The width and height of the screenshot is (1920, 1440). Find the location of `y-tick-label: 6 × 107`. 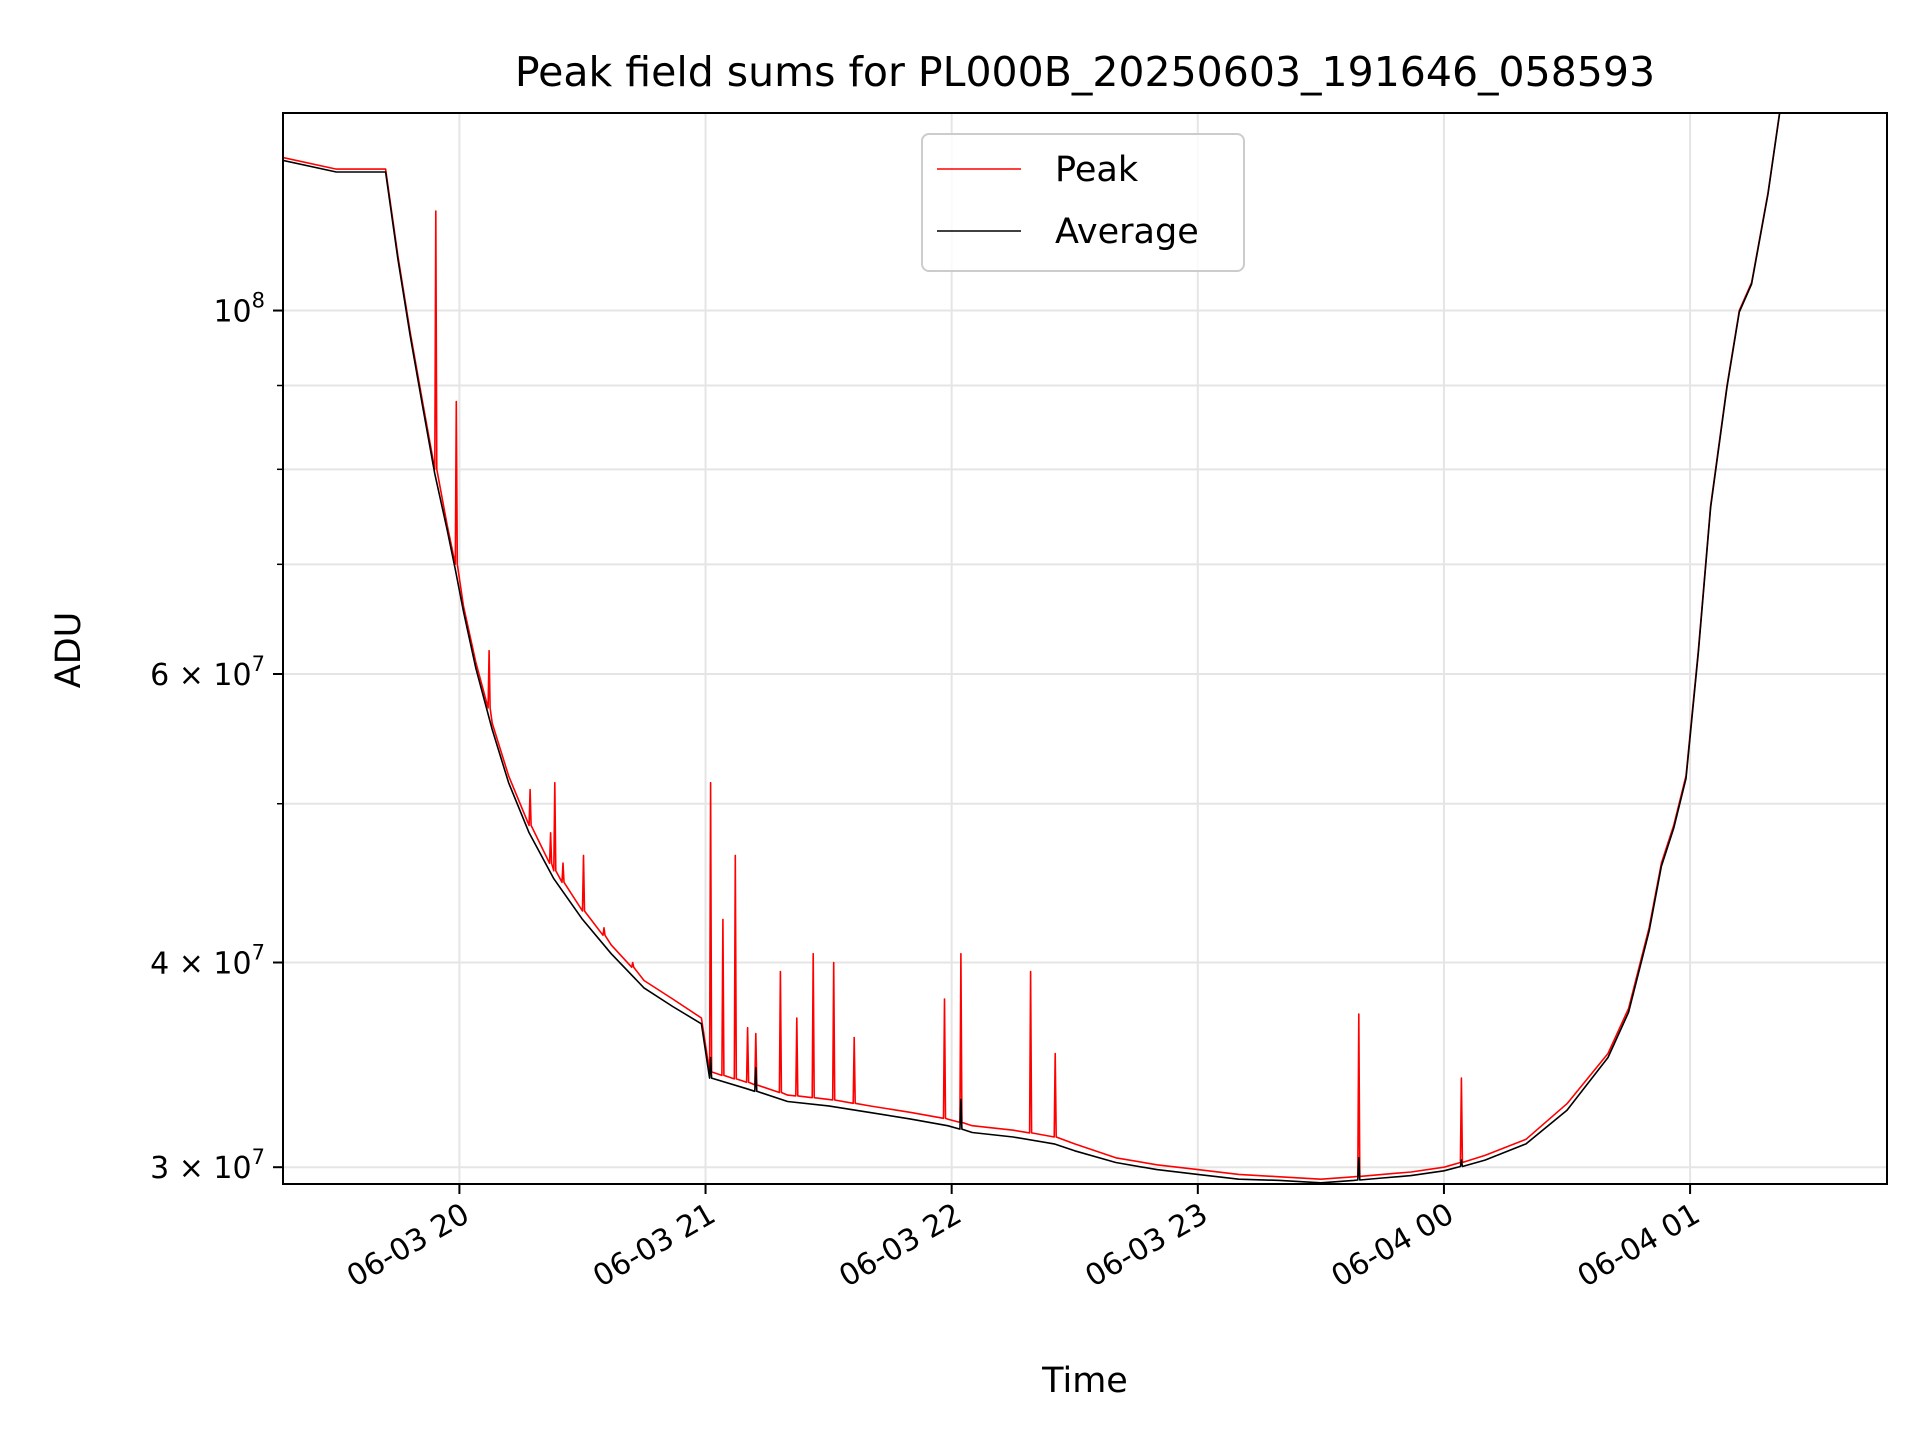

y-tick-label: 6 × 107 is located at coordinates (207, 672).